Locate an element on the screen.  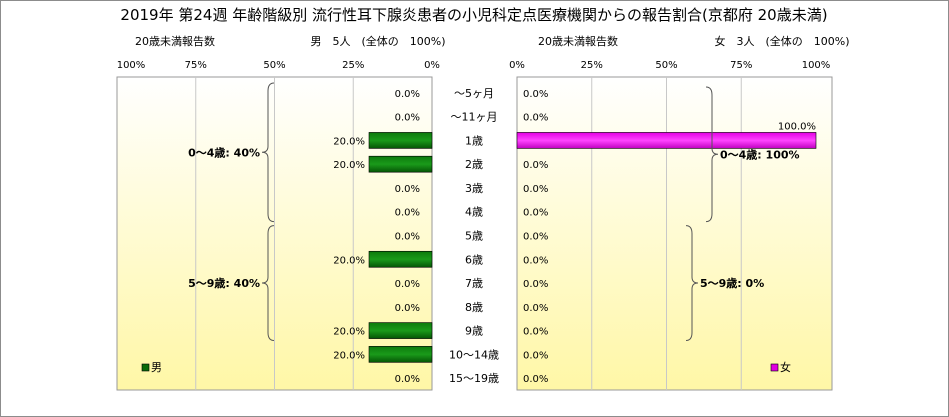
age-category-label: 8歳 is located at coordinates (474, 307).